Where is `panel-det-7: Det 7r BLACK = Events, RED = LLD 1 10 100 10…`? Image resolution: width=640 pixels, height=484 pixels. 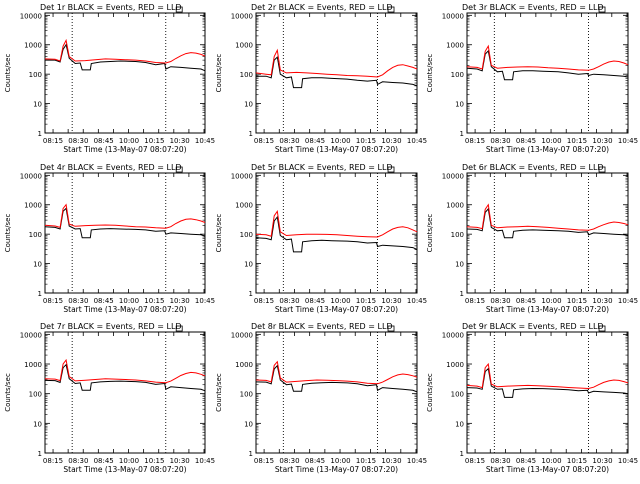
panel-det-7: Det 7r BLACK = Events, RED = LLD 1 10 100 10… is located at coordinates (109, 398).